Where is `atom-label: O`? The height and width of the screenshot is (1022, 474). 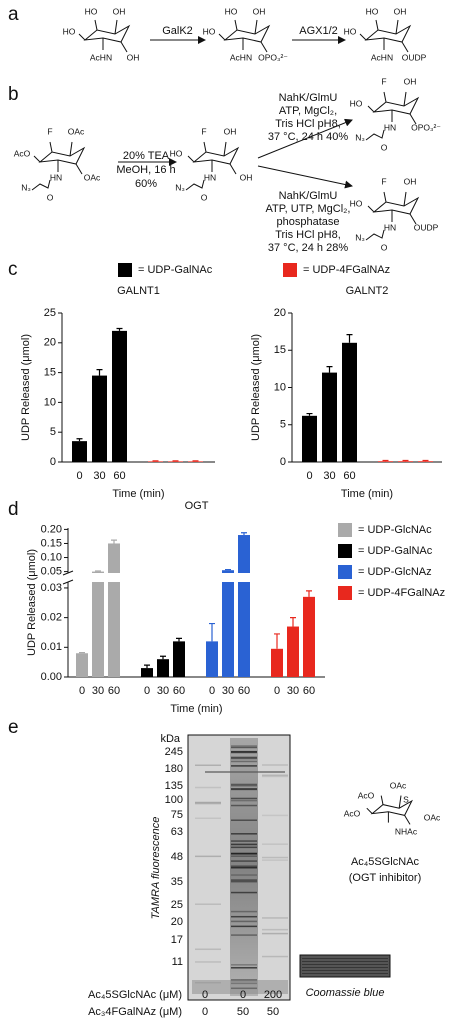
atom-label: O is located at coordinates (384, 247).